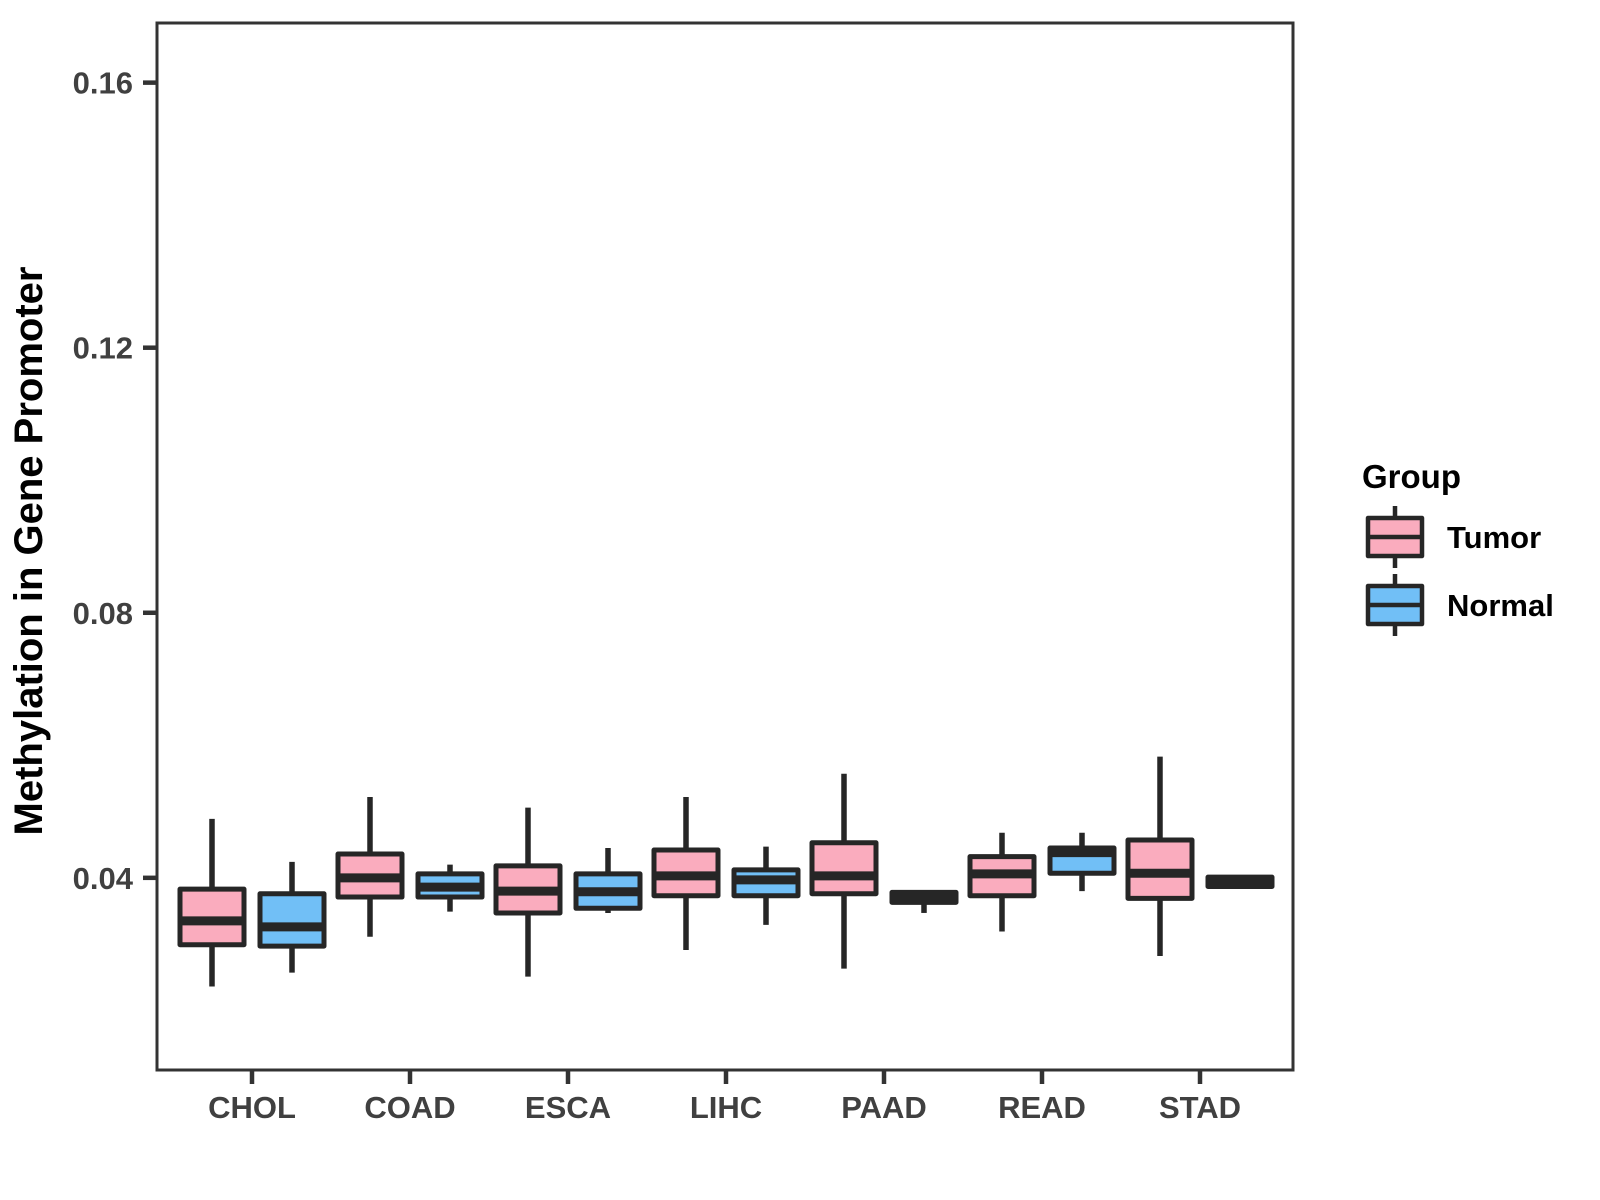 The image size is (1600, 1200). What do you see at coordinates (528, 892) in the screenshot?
I see `box-ESCA-Tumor` at bounding box center [528, 892].